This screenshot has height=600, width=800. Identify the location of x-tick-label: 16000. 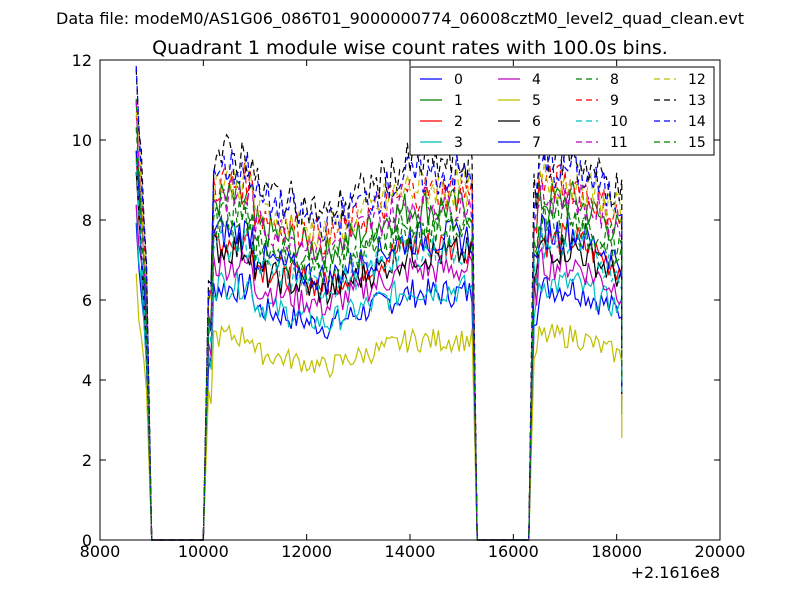
(513, 551).